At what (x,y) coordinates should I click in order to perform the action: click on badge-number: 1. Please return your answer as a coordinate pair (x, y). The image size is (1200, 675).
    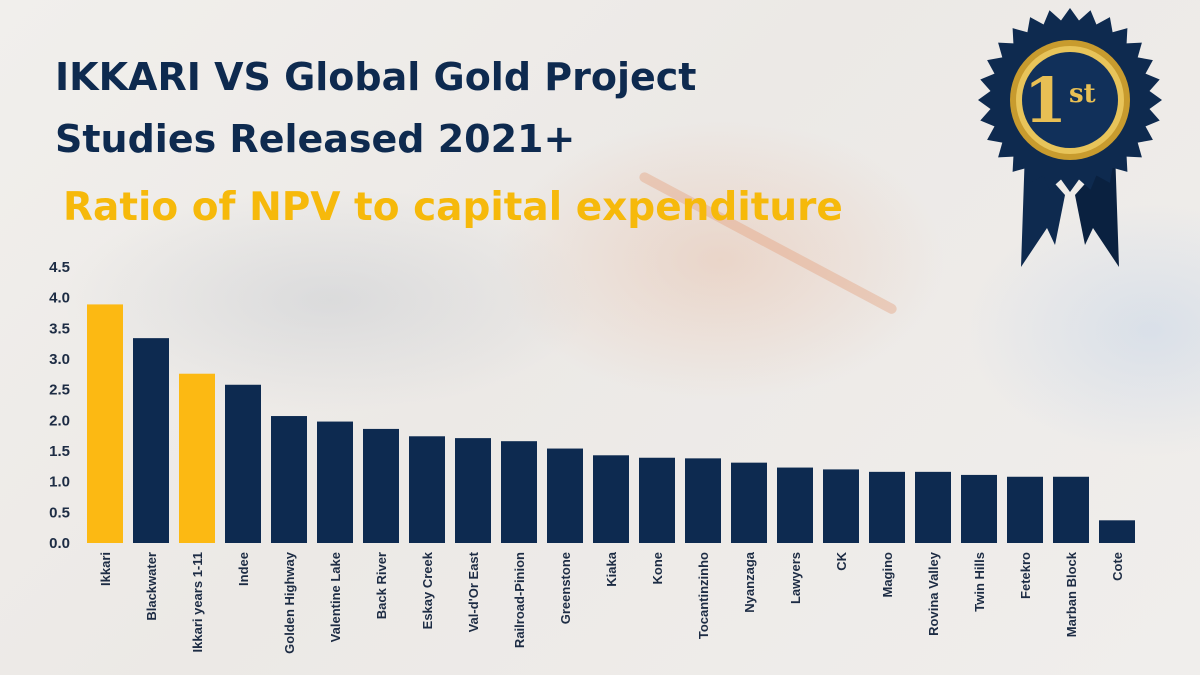
    Looking at the image, I should click on (1045, 100).